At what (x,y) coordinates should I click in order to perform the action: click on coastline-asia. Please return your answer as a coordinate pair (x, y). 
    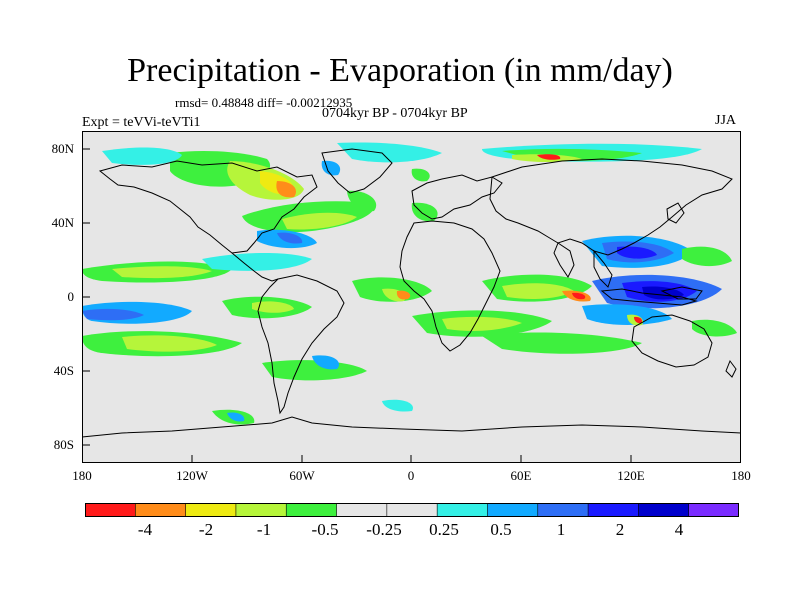
    Looking at the image, I should click on (611, 207).